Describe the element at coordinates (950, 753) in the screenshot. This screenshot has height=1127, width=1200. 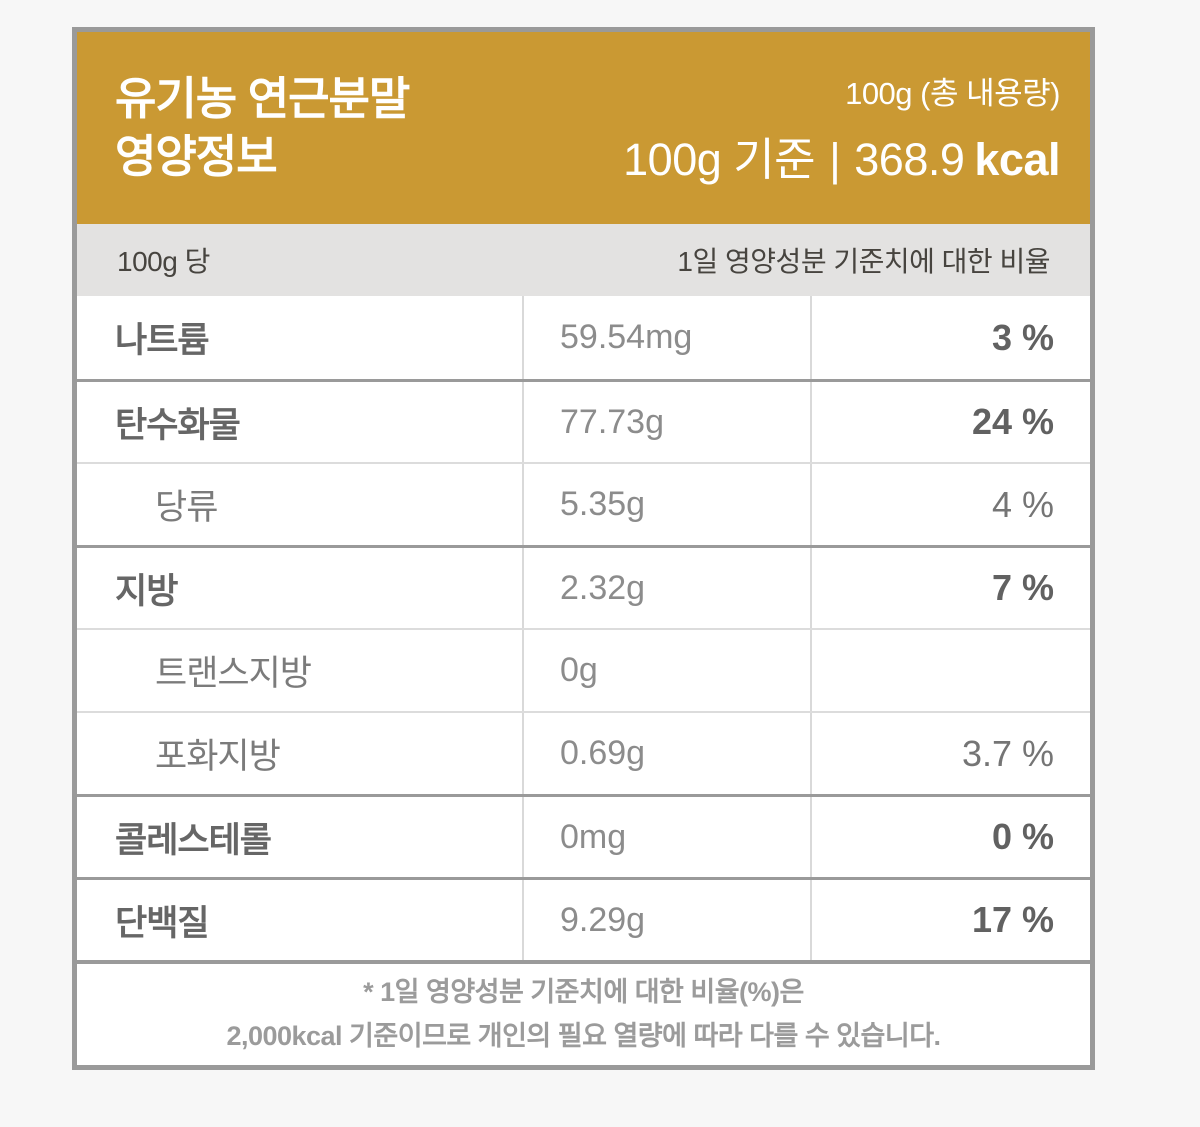
I see `nutrient-dv: 3.7 %` at that location.